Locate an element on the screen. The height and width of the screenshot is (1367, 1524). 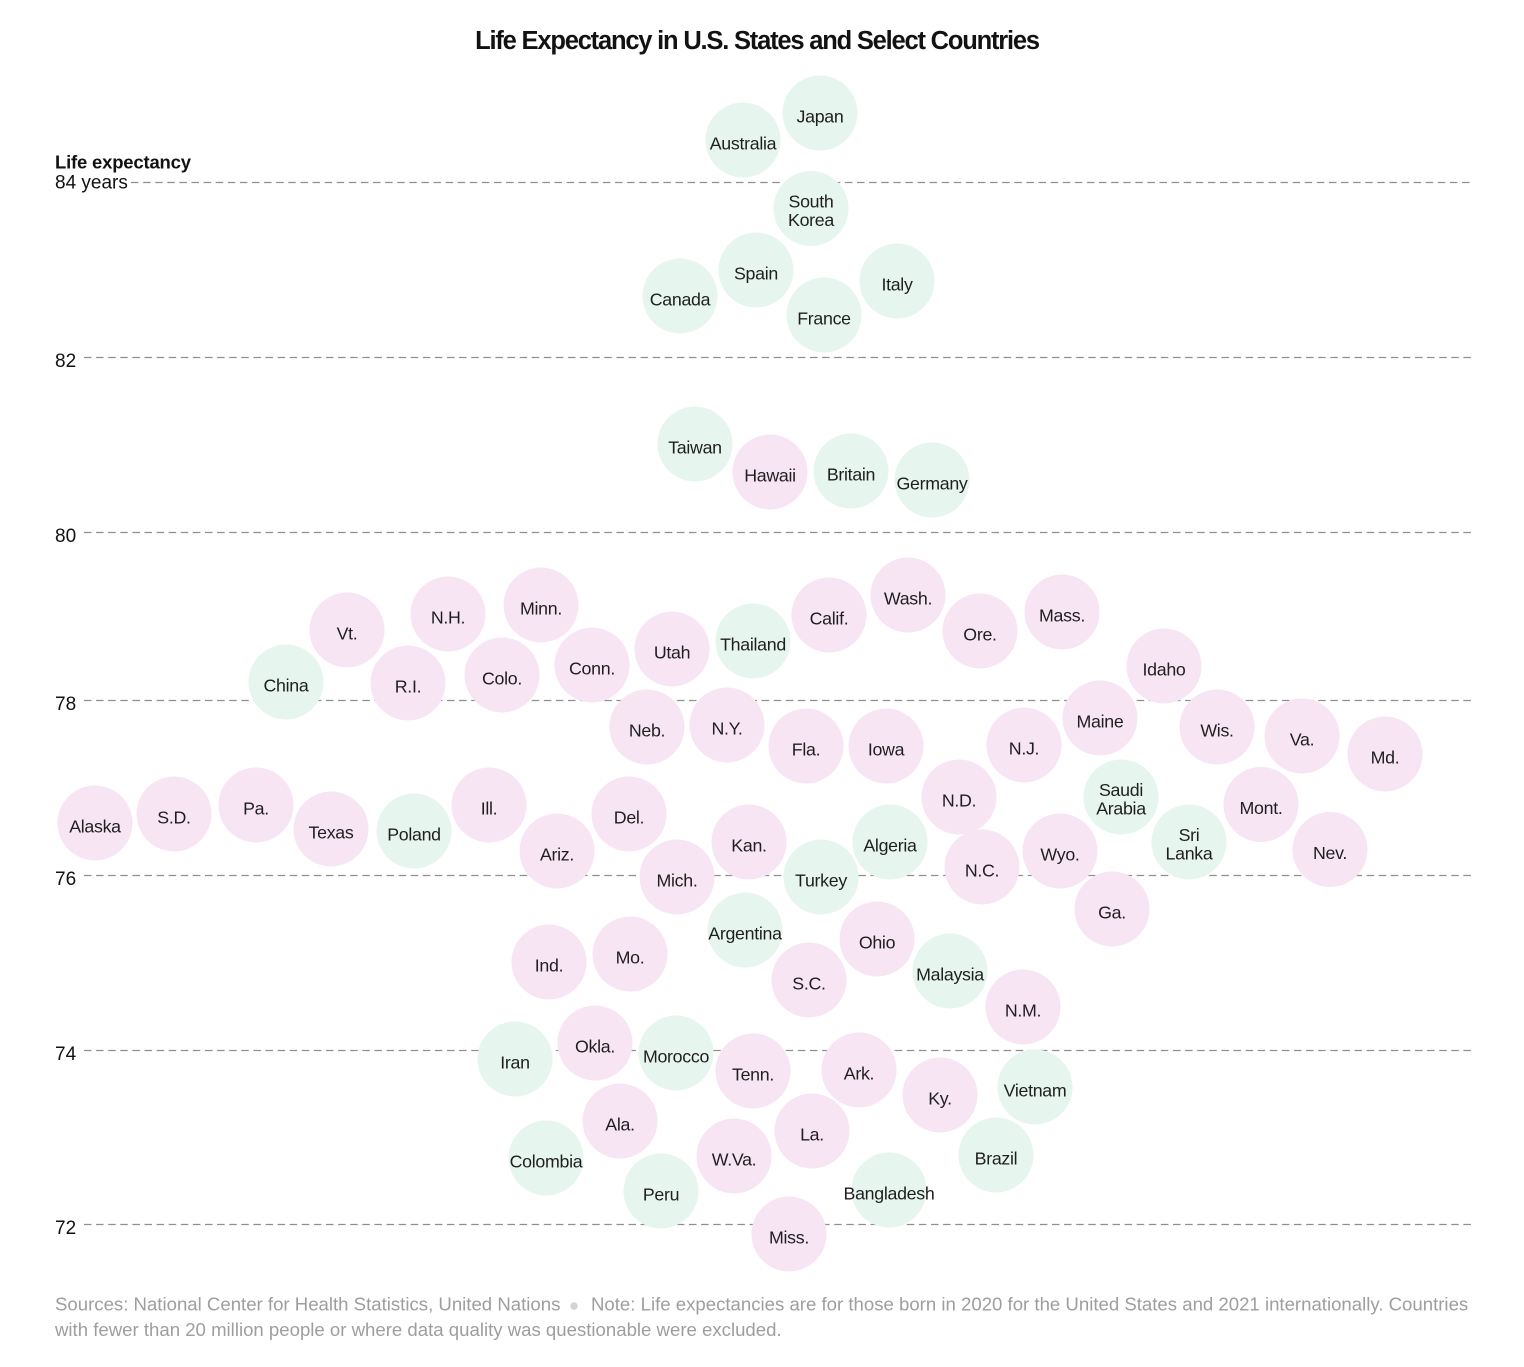
svg-text: Ariz. is located at coordinates (557, 854).